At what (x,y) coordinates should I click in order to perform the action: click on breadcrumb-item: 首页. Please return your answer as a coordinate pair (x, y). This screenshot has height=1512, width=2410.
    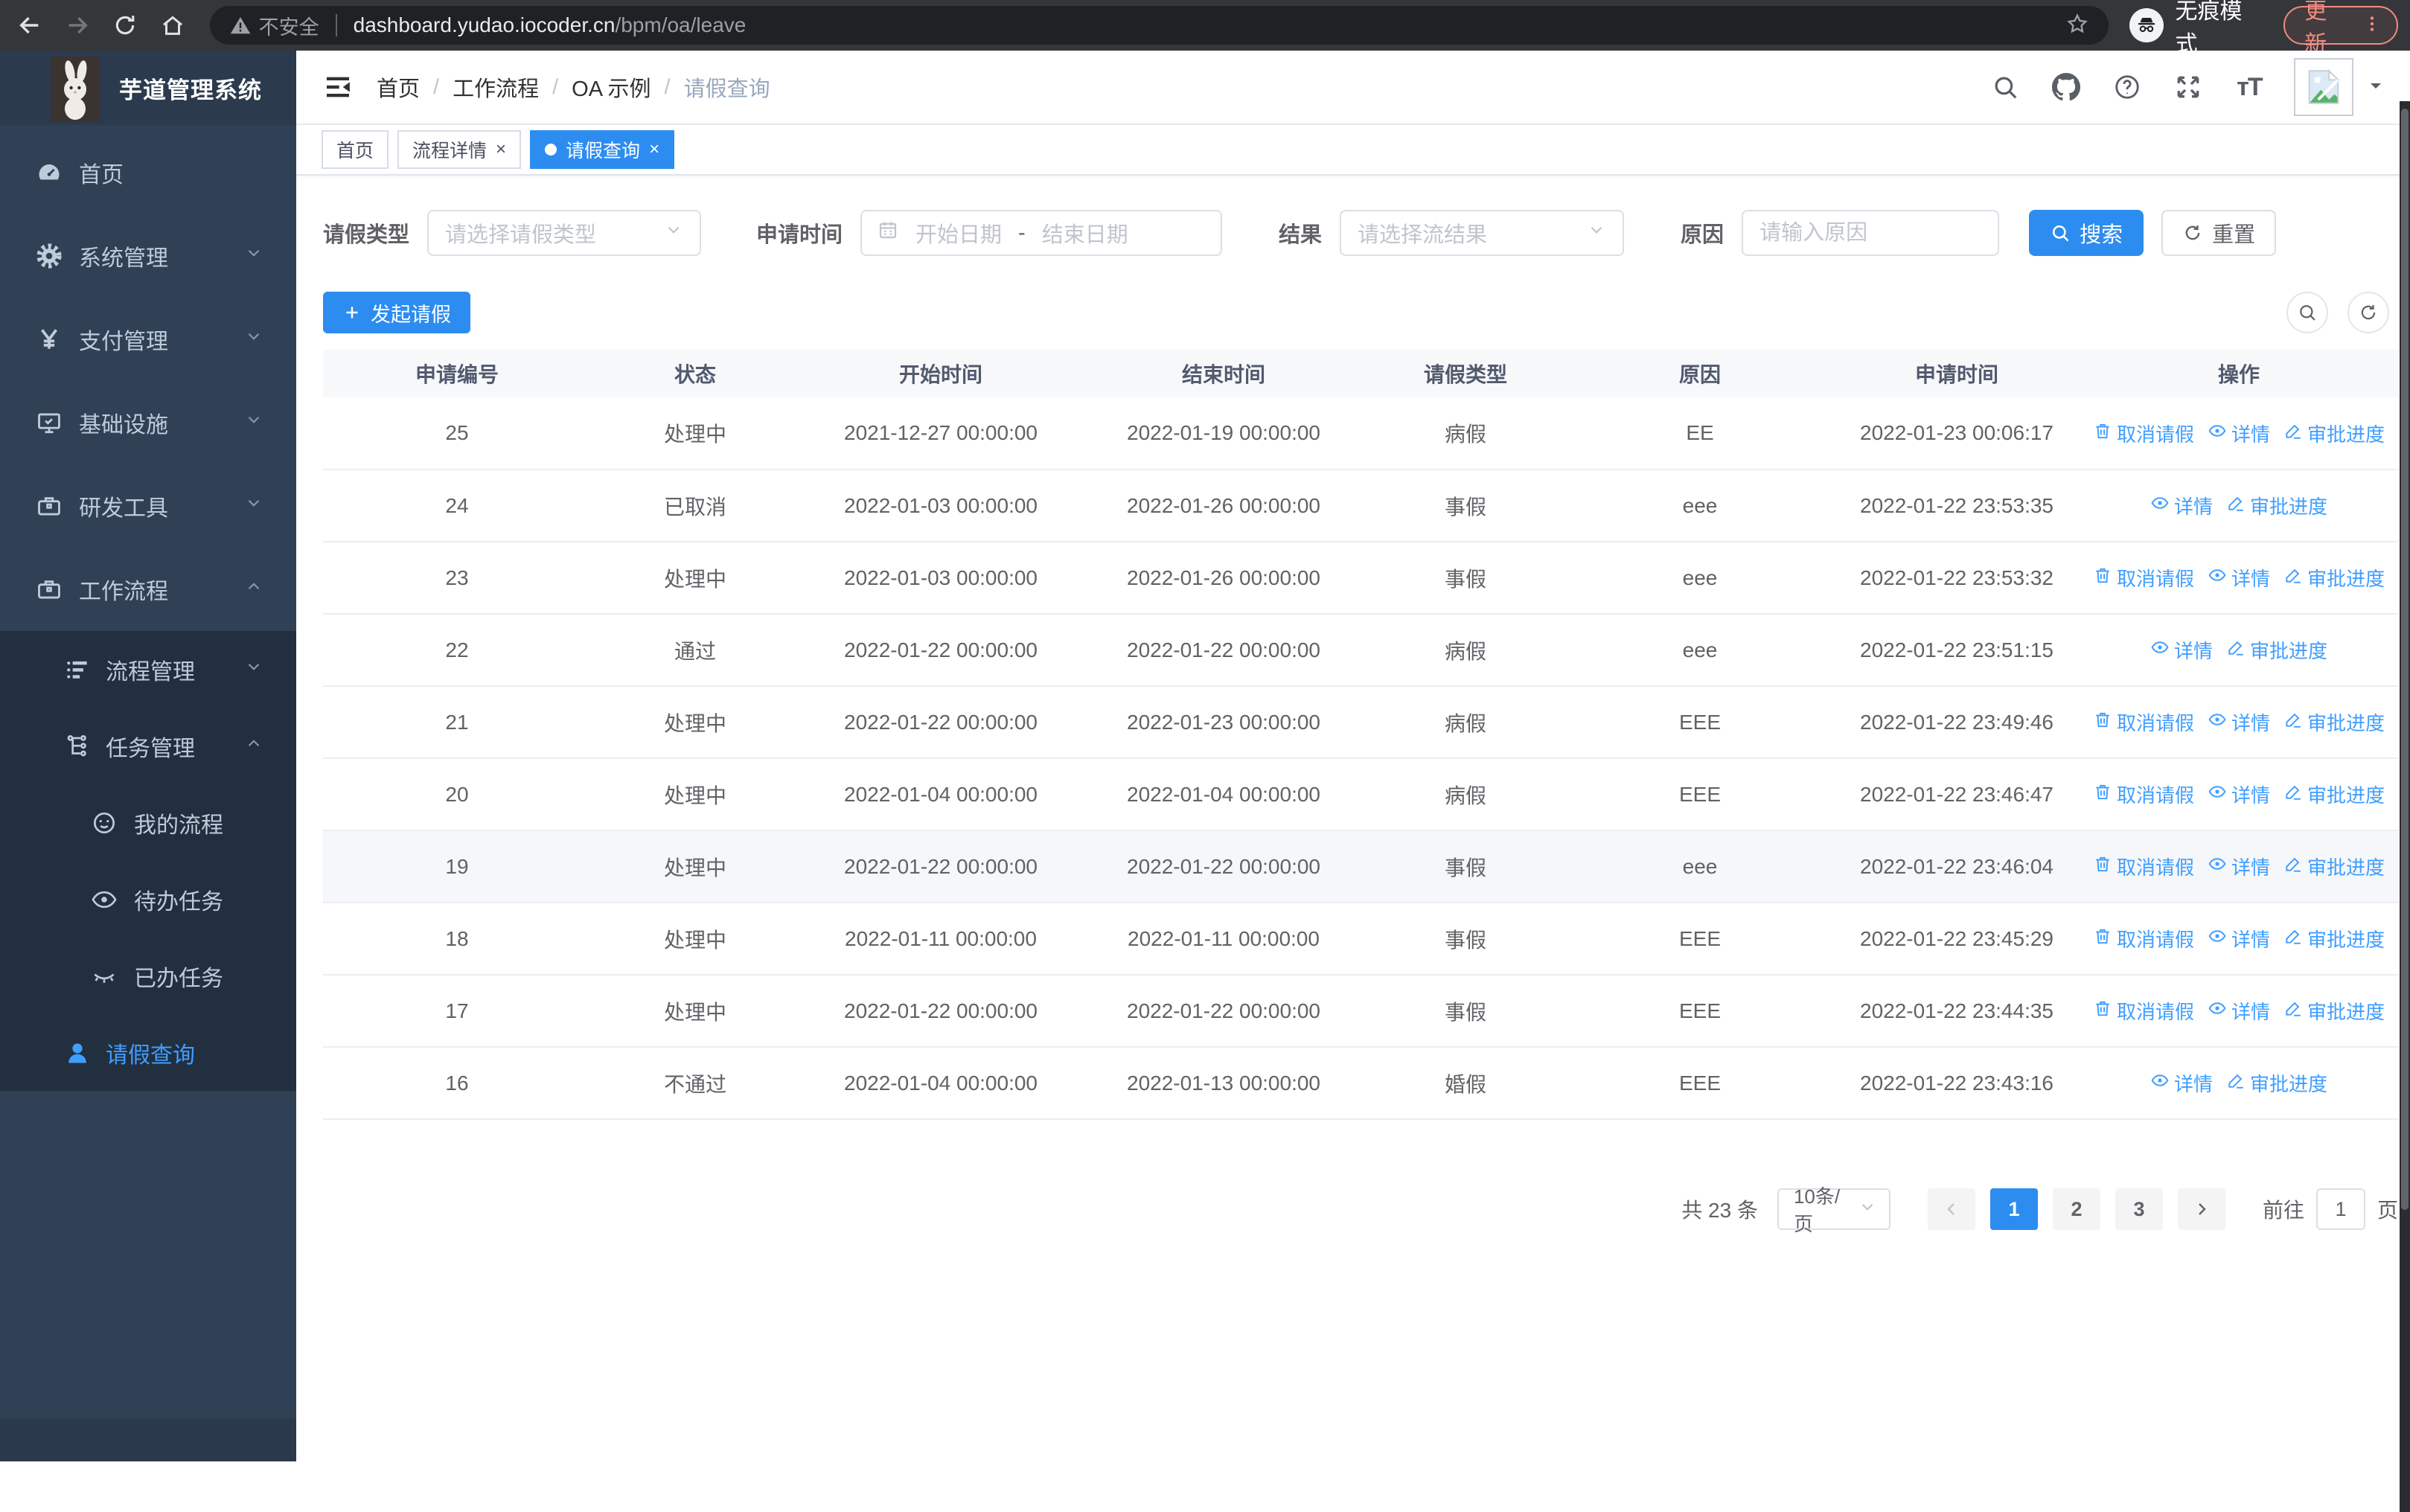
    Looking at the image, I should click on (399, 89).